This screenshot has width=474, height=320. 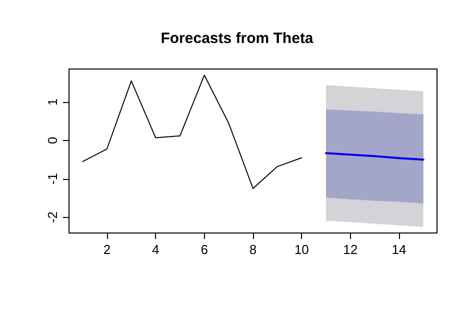 I want to click on y-tick-label: 0, so click(x=52, y=140).